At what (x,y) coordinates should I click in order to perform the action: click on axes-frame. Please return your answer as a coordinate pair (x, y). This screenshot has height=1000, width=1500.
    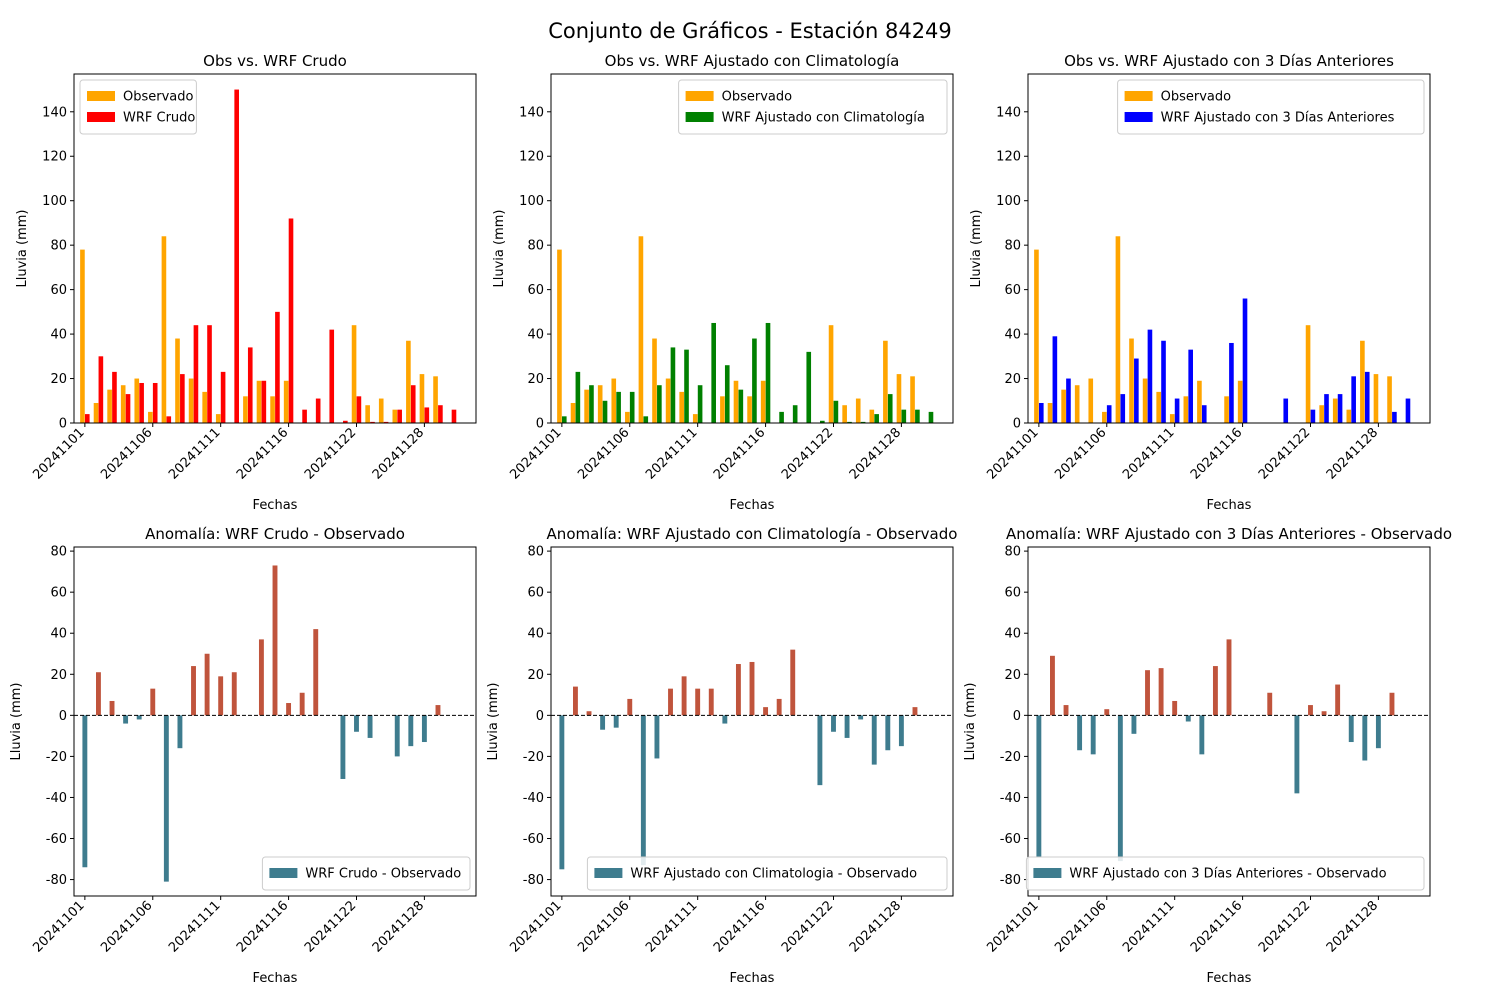
    Looking at the image, I should click on (275, 721).